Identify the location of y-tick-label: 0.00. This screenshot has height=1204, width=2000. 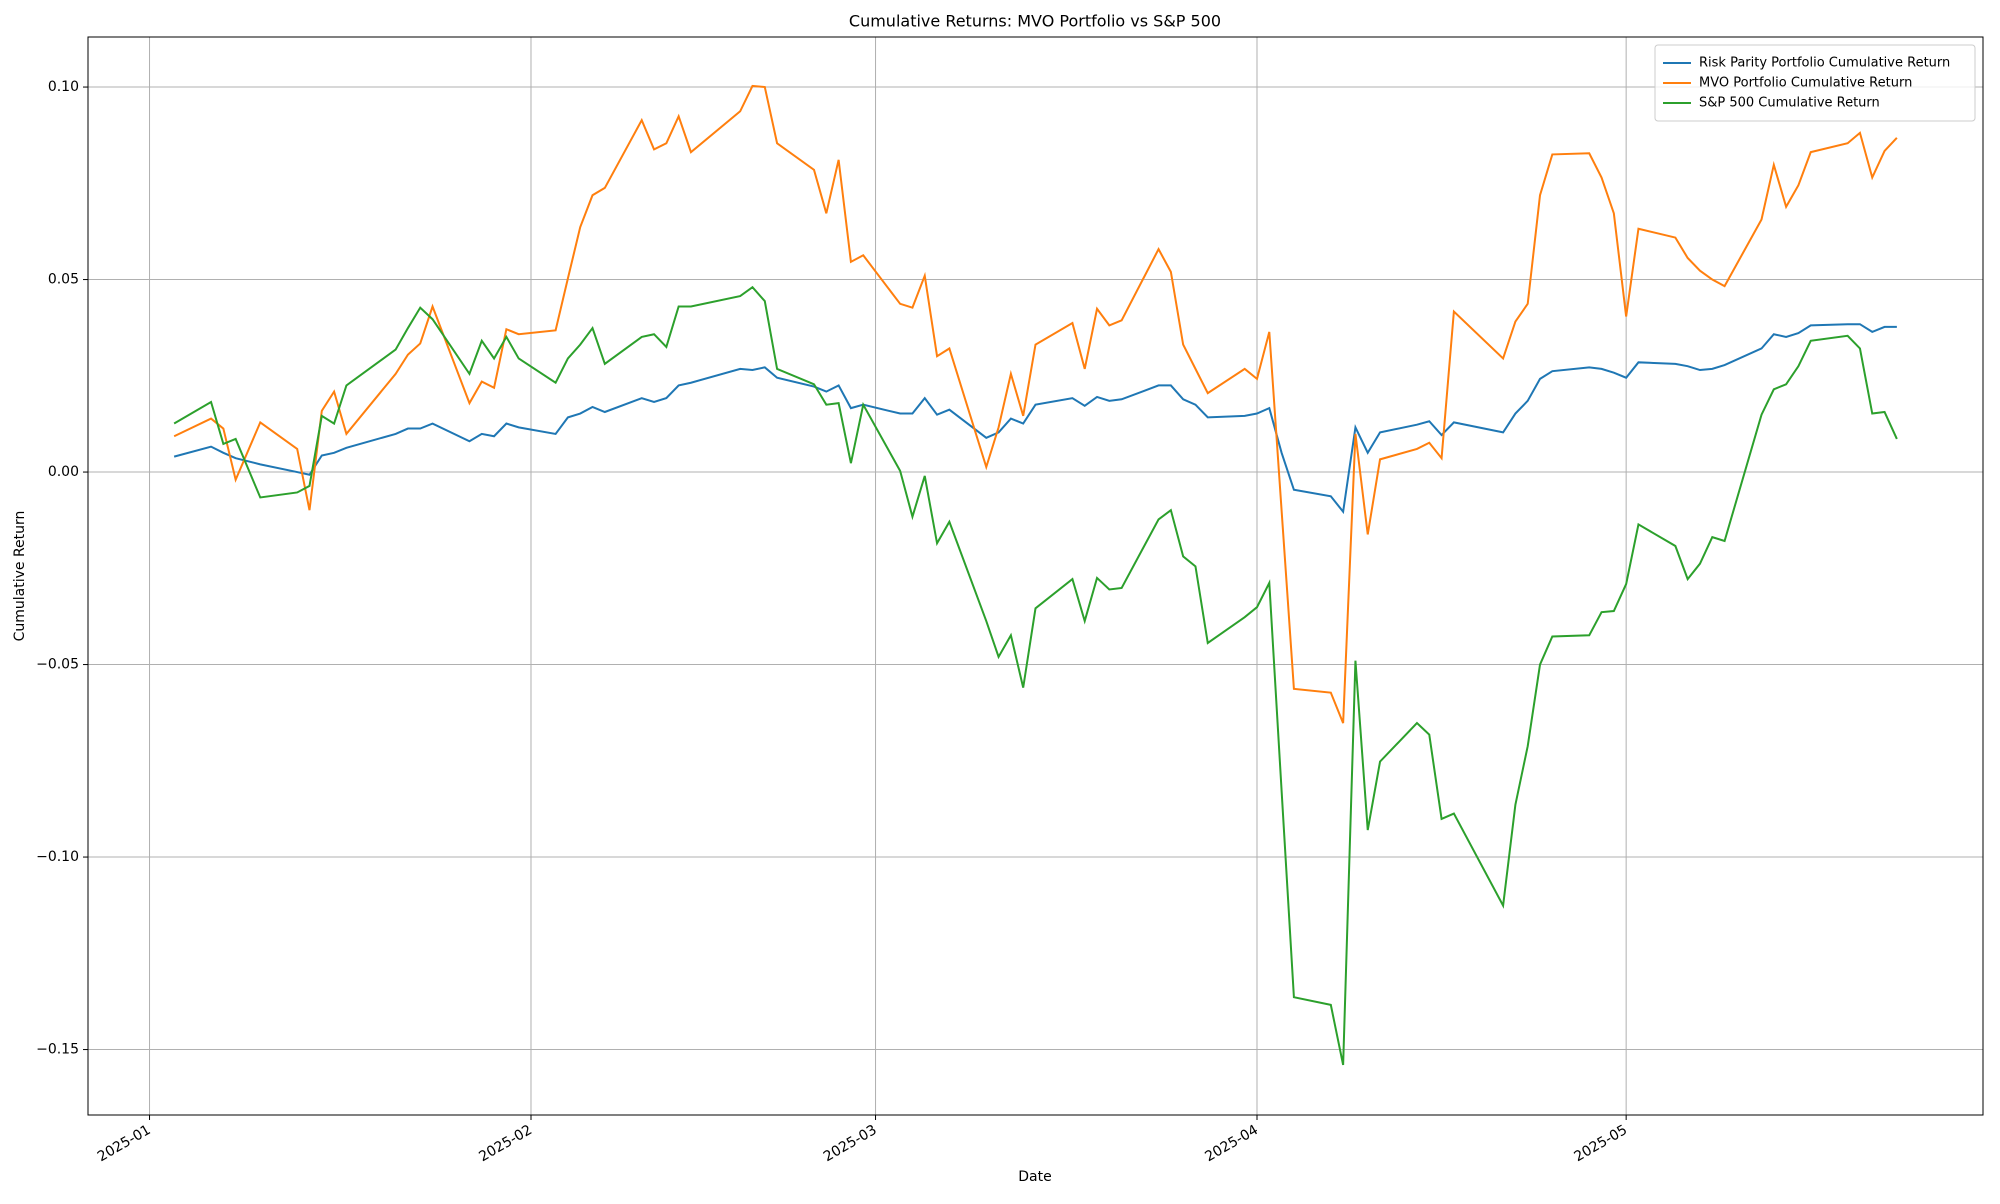
(63, 472).